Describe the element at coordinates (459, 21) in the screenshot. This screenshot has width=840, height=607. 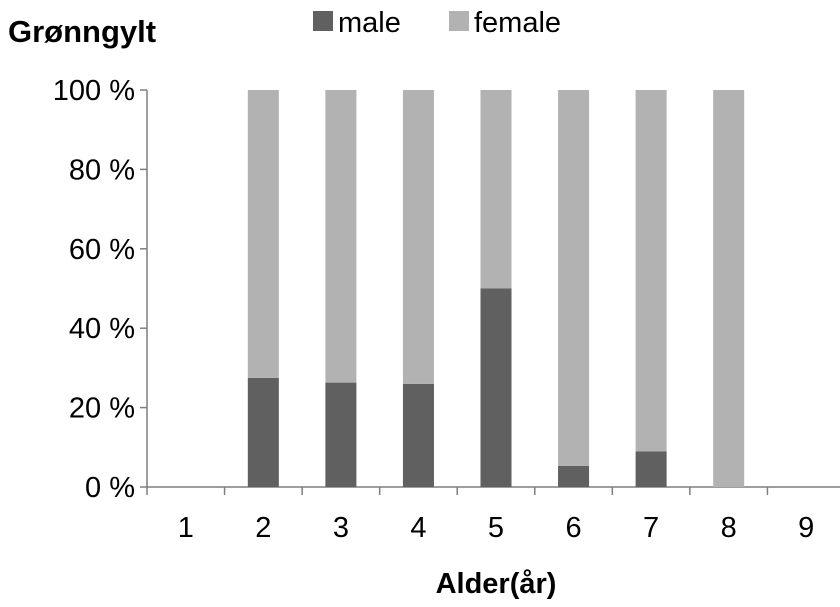
I see `legend-swatch-female` at that location.